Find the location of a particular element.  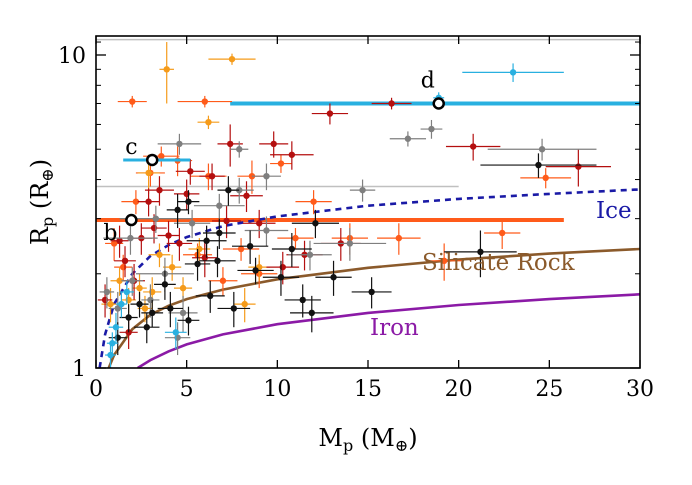

x-tick-label: 5 is located at coordinates (187, 389).